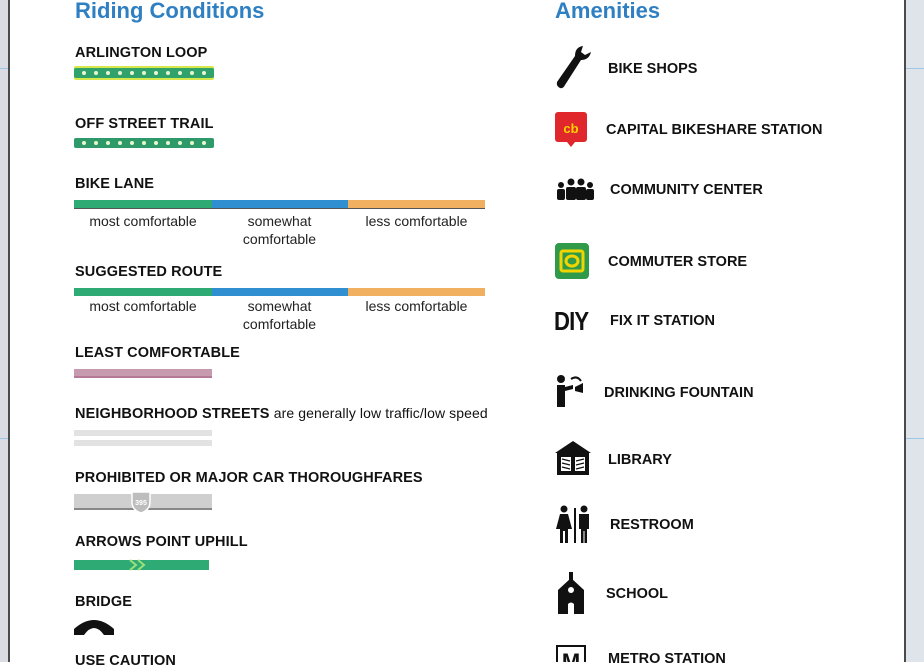 The height and width of the screenshot is (669, 924). I want to click on bike-lane-level-label: less comfortable, so click(416, 221).